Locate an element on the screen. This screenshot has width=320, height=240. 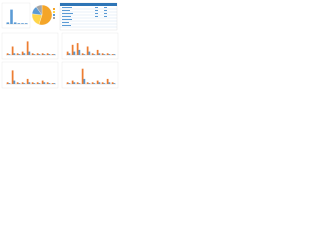
table-header is located at coordinates (88, 4).